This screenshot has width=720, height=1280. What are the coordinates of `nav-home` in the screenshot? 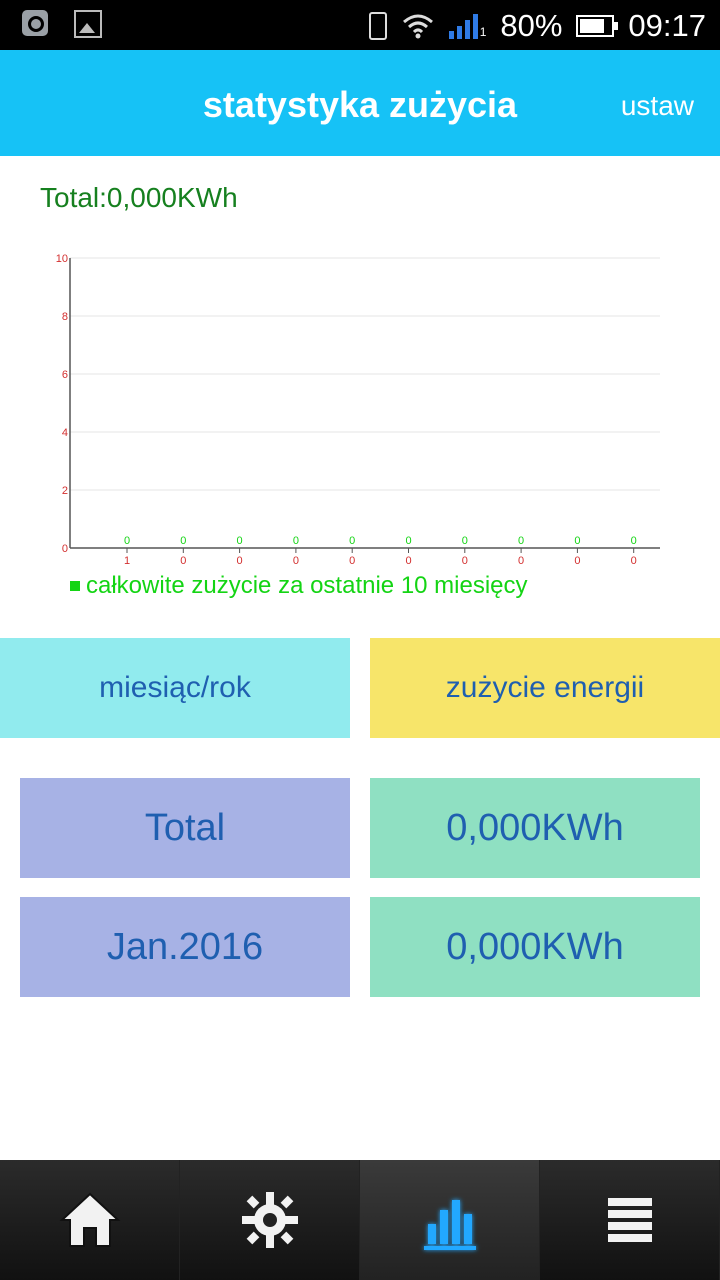 It's located at (90, 1220).